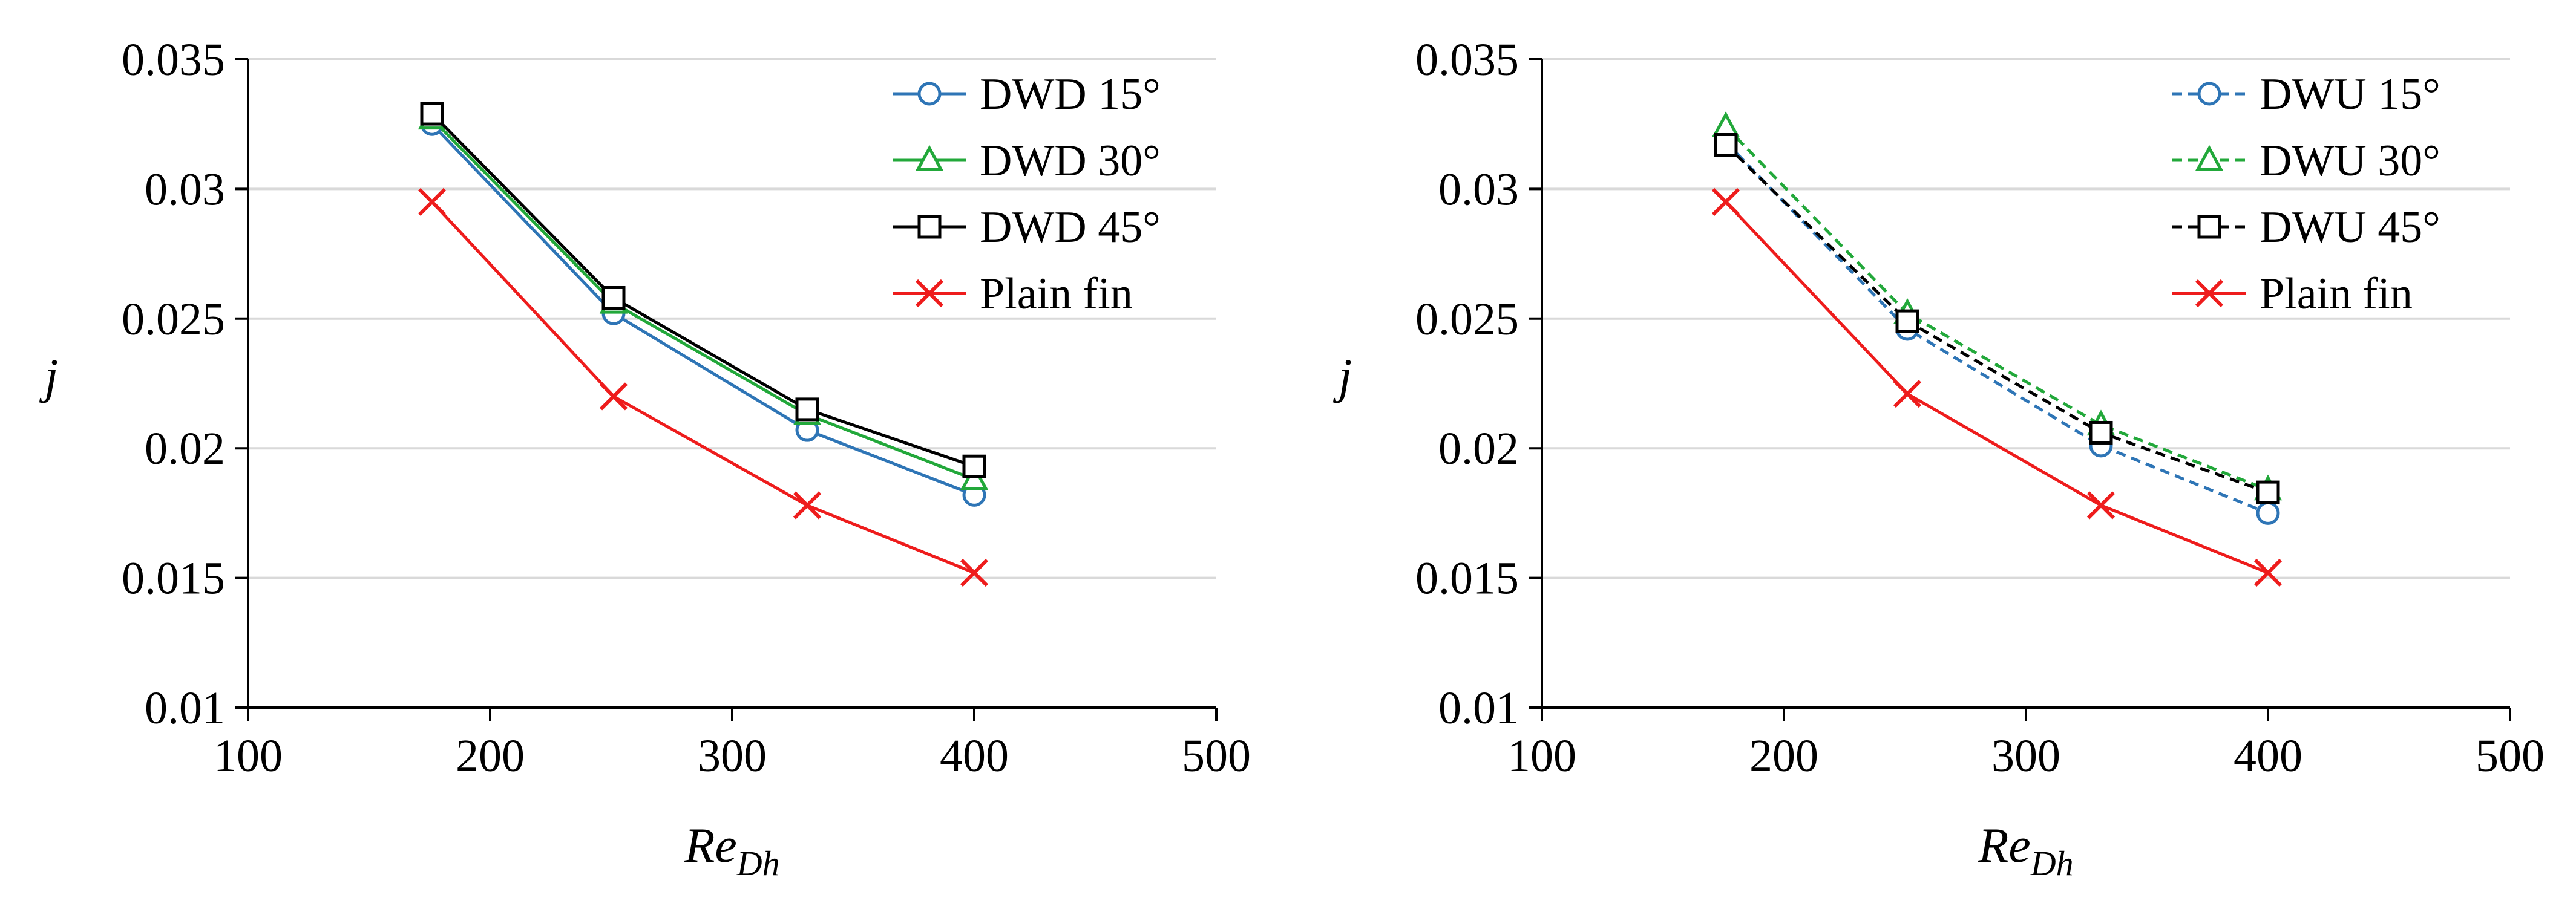 The image size is (2576, 909). What do you see at coordinates (185, 448) in the screenshot?
I see `chart0-y-tick-label: 0.02` at bounding box center [185, 448].